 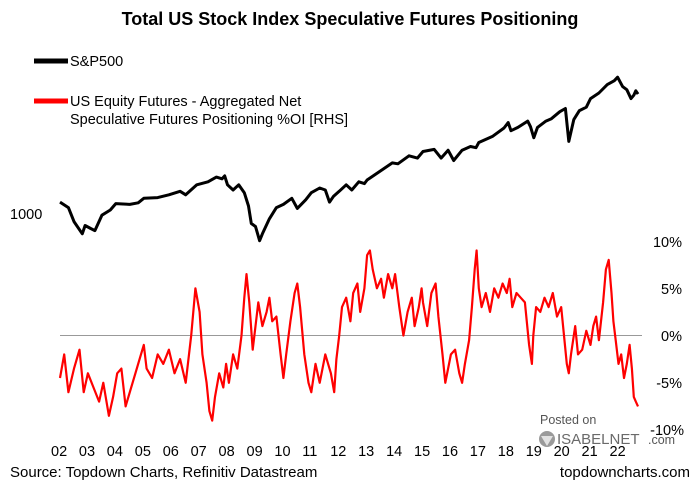 What do you see at coordinates (667, 243) in the screenshot?
I see `right-axis-tick-10: 10%` at bounding box center [667, 243].